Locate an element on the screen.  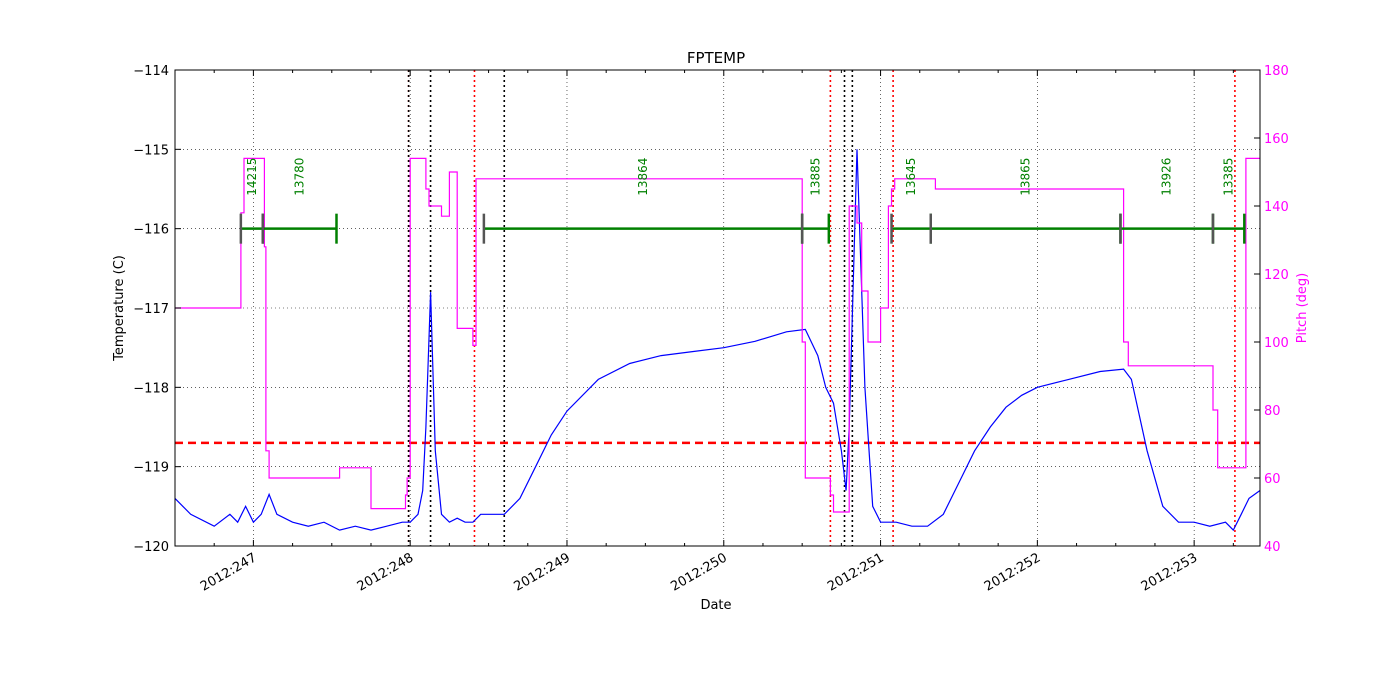
y-tick-label: −119 is located at coordinates (151, 468).